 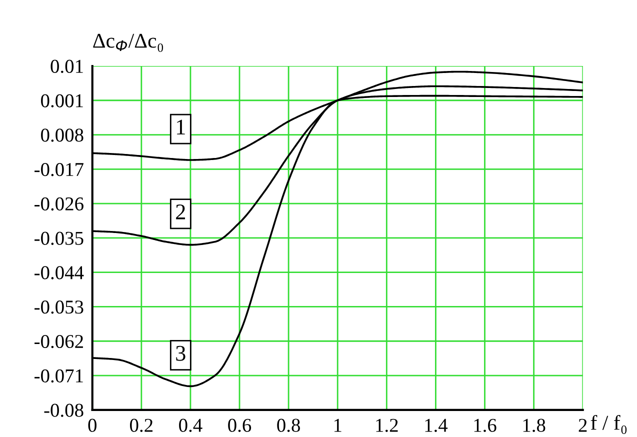 What do you see at coordinates (59, 204) in the screenshot?
I see `y-tick-label: -0.026` at bounding box center [59, 204].